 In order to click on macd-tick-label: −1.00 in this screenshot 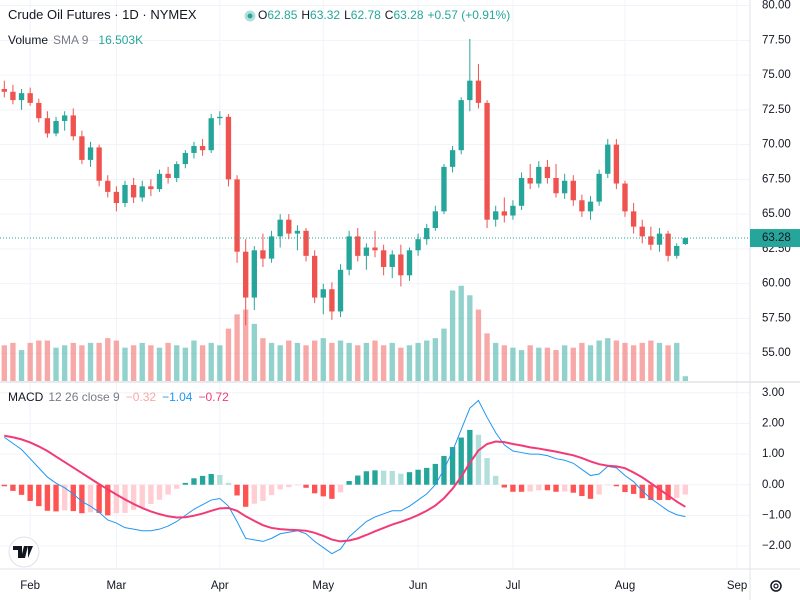, I will do `click(776, 515)`.